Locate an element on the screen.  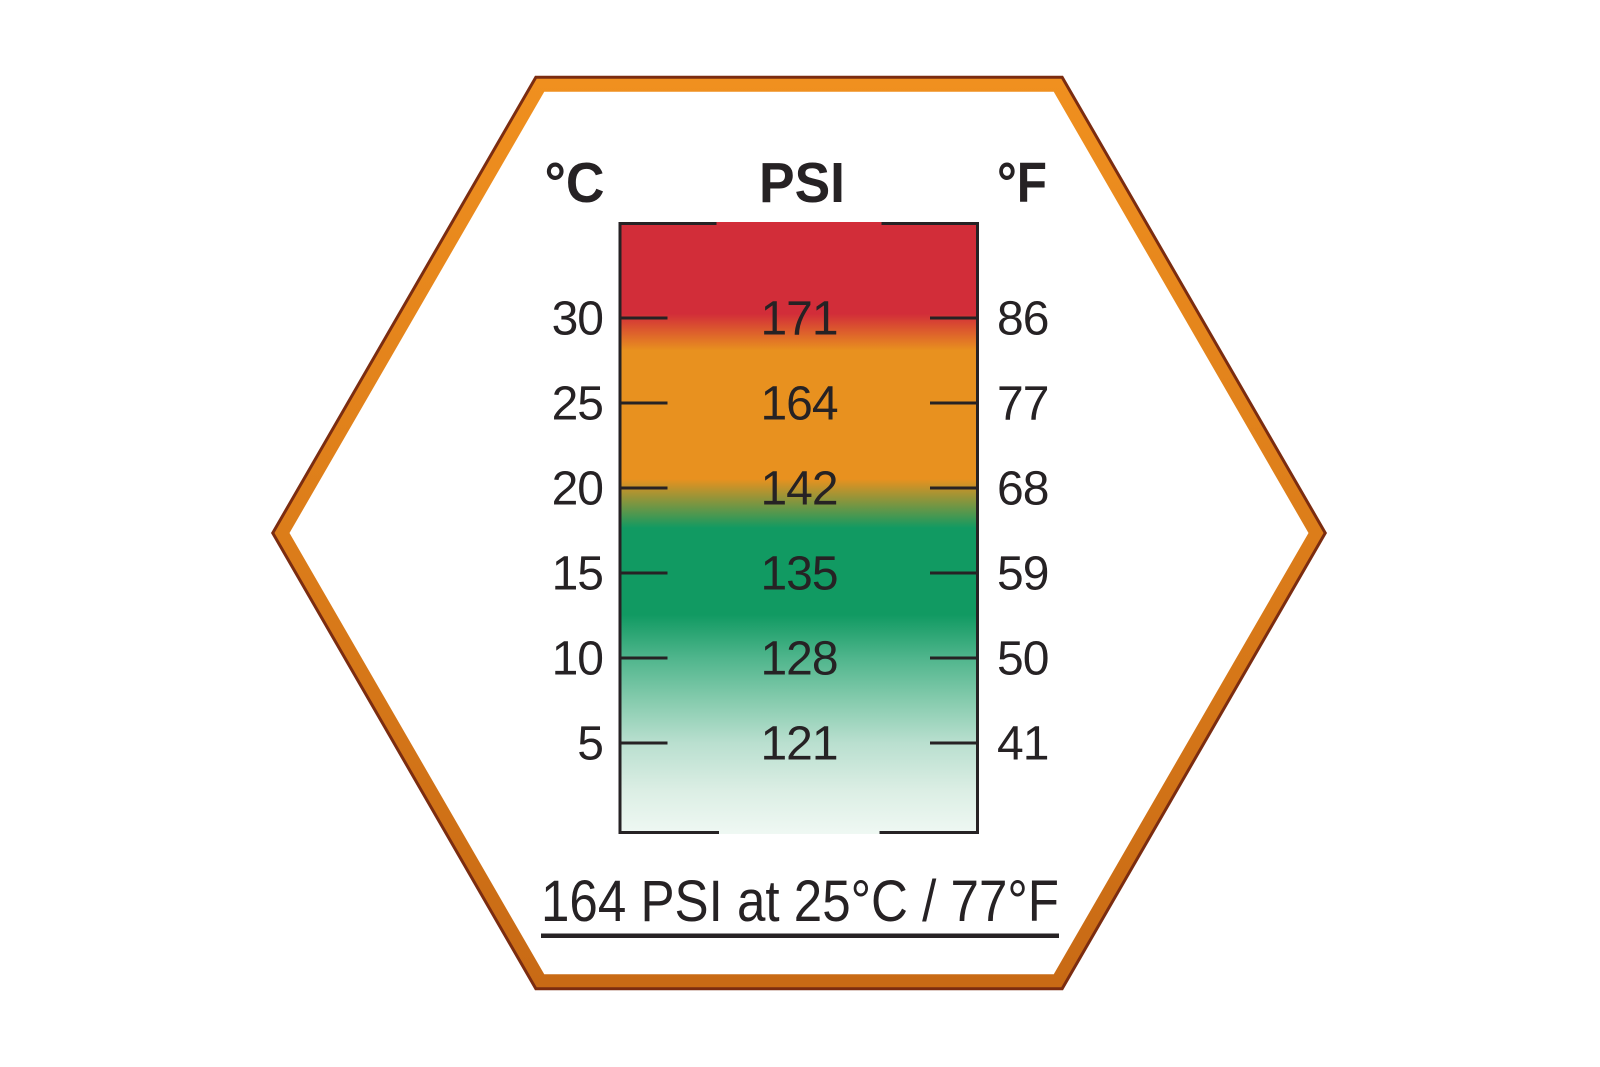
caption-text: 164 PSI at 25°C / 77°F is located at coordinates (800, 901).